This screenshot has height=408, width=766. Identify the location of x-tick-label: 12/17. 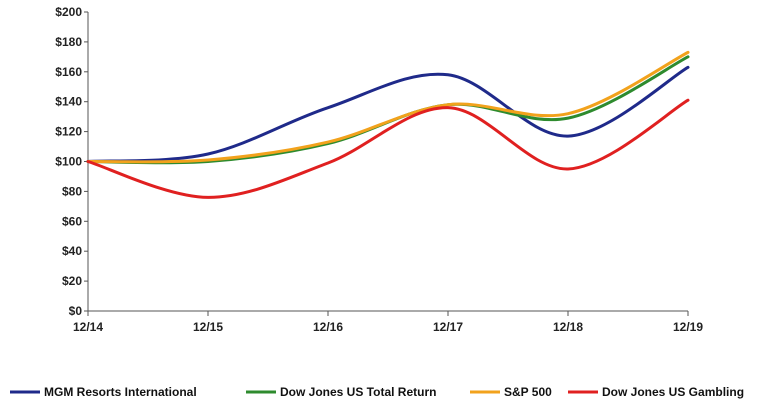
(448, 327).